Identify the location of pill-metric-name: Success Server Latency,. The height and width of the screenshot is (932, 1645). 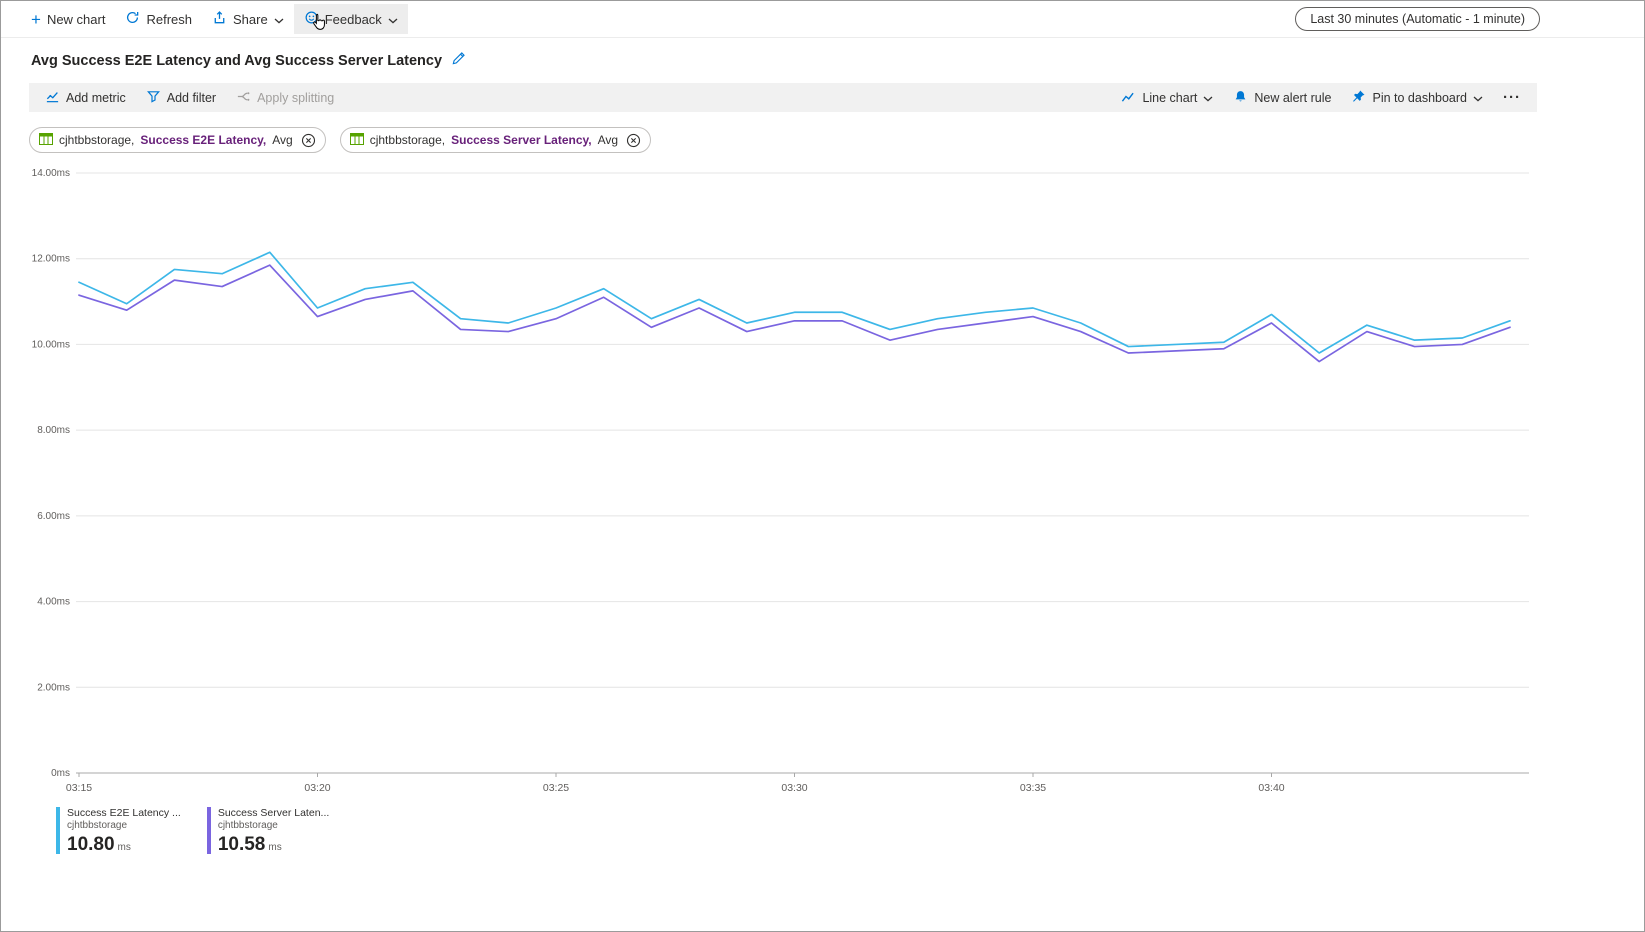
(521, 140).